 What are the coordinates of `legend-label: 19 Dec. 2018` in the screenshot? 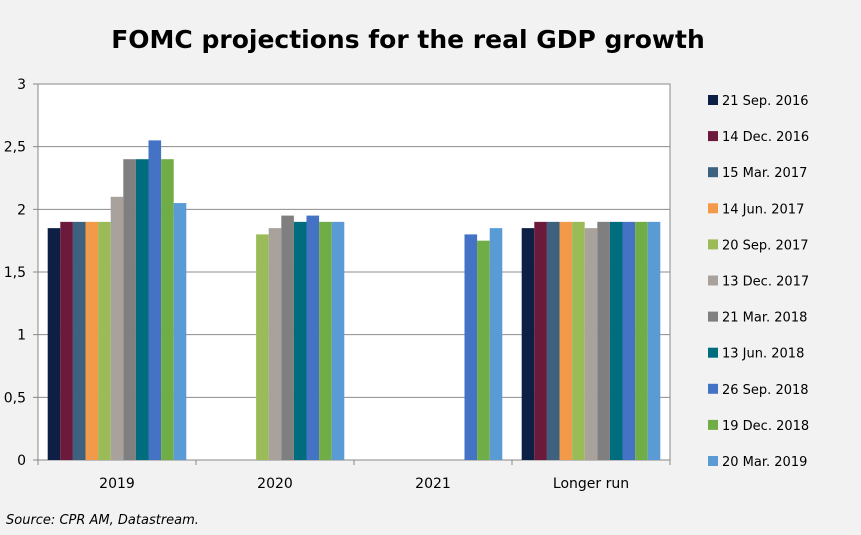 It's located at (765, 426).